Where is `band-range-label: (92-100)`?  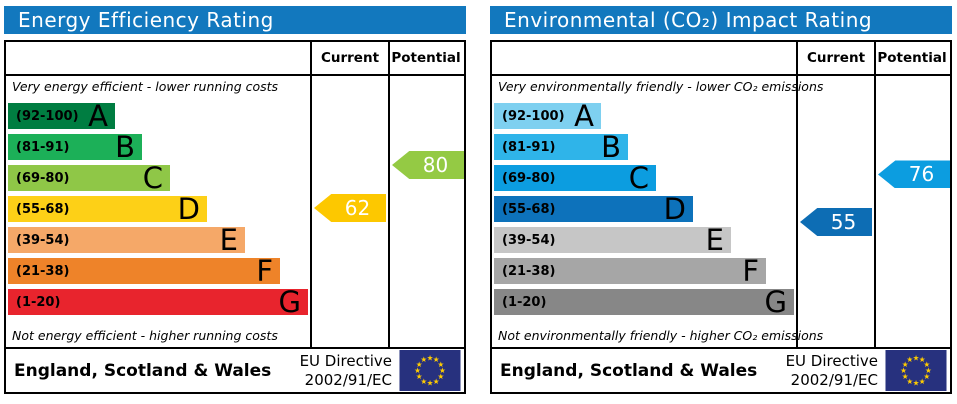 band-range-label: (92-100) is located at coordinates (47, 116).